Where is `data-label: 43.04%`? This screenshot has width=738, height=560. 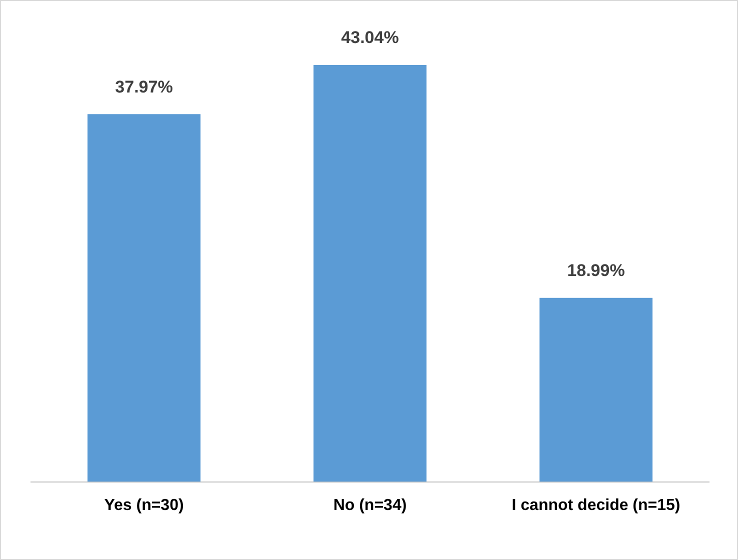
data-label: 43.04% is located at coordinates (370, 38).